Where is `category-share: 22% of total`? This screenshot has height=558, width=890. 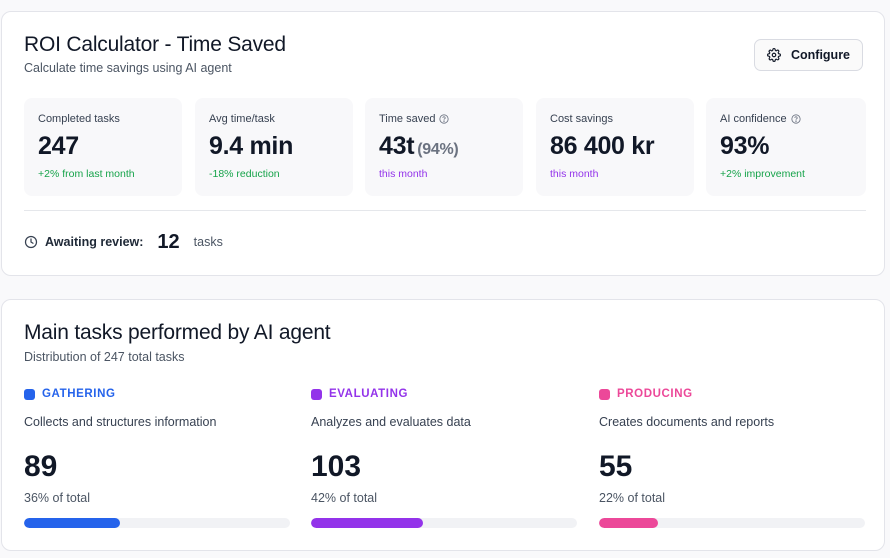
category-share: 22% of total is located at coordinates (632, 498).